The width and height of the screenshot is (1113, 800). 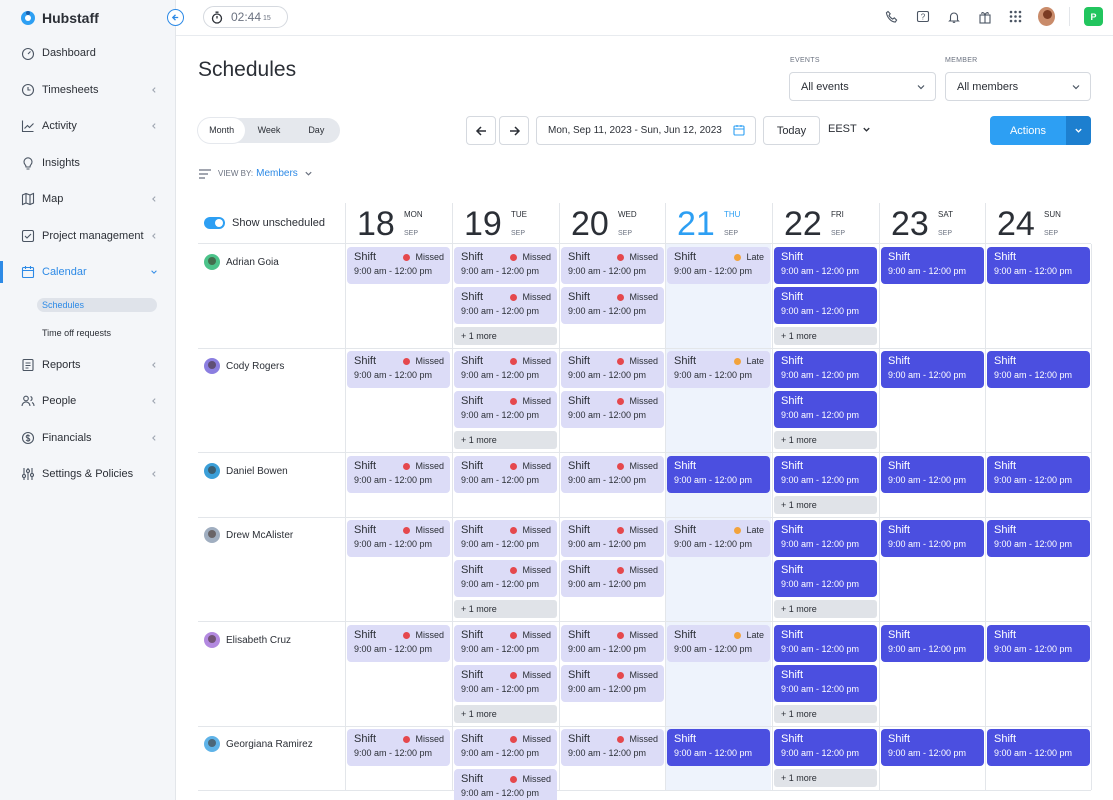 What do you see at coordinates (514, 130) in the screenshot?
I see `next-period-button` at bounding box center [514, 130].